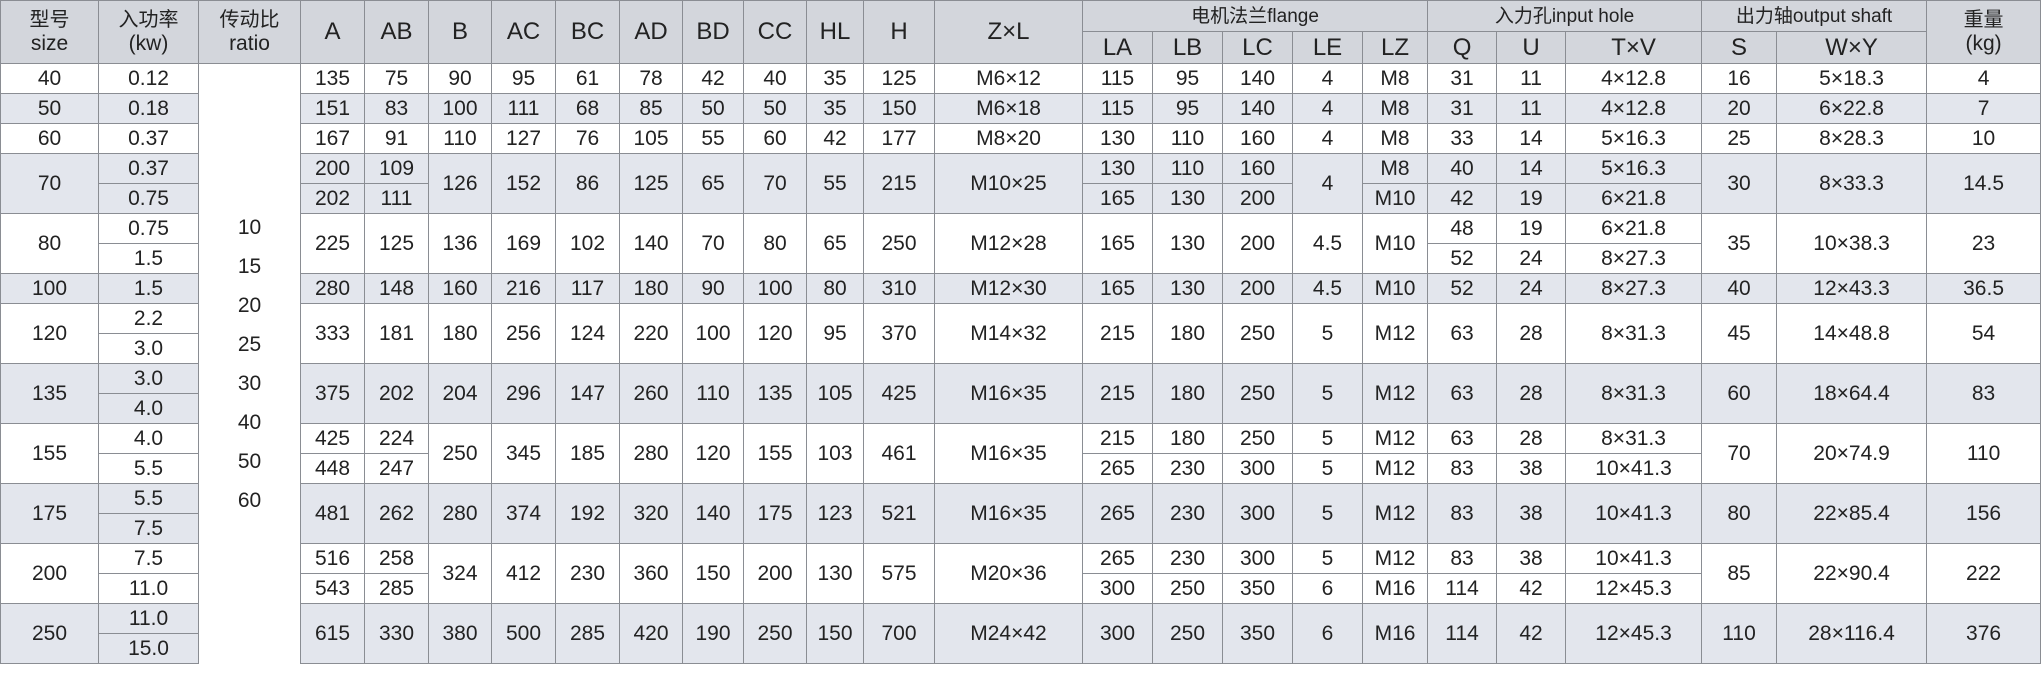 This screenshot has width=2044, height=688. I want to click on lb-cell: 230, so click(1187, 513).